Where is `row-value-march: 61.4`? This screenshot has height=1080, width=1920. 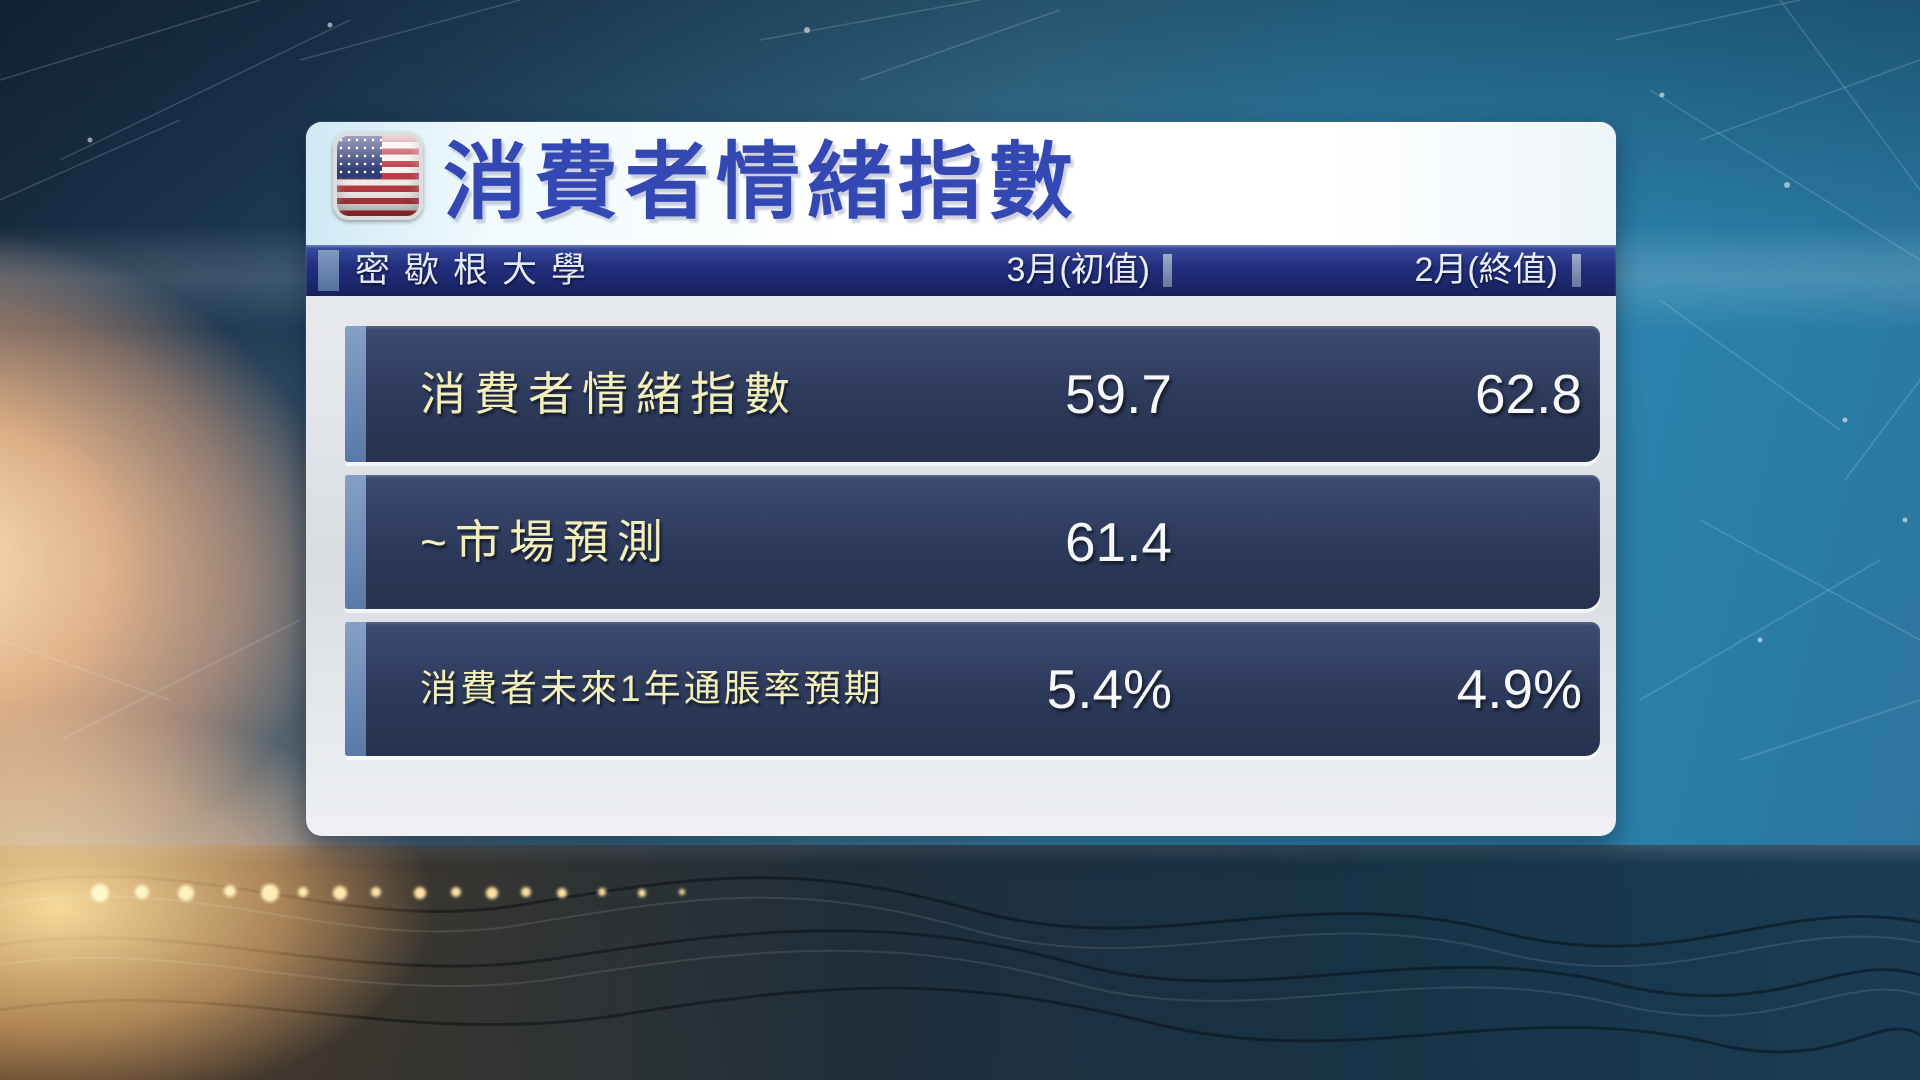
row-value-march: 61.4 is located at coordinates (1118, 542).